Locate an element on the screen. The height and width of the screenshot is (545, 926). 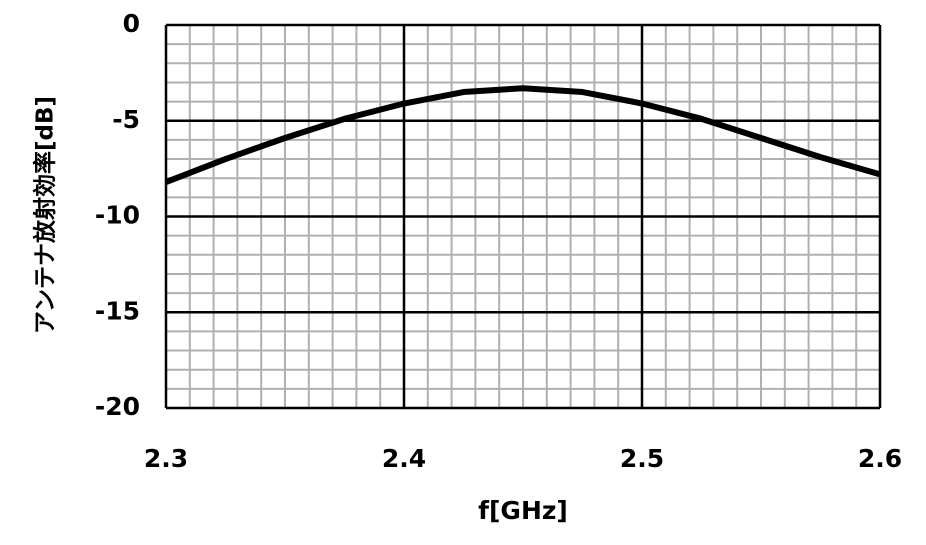
y-axis-label: アンテナ放射効率[dB] is located at coordinates (45, 215).